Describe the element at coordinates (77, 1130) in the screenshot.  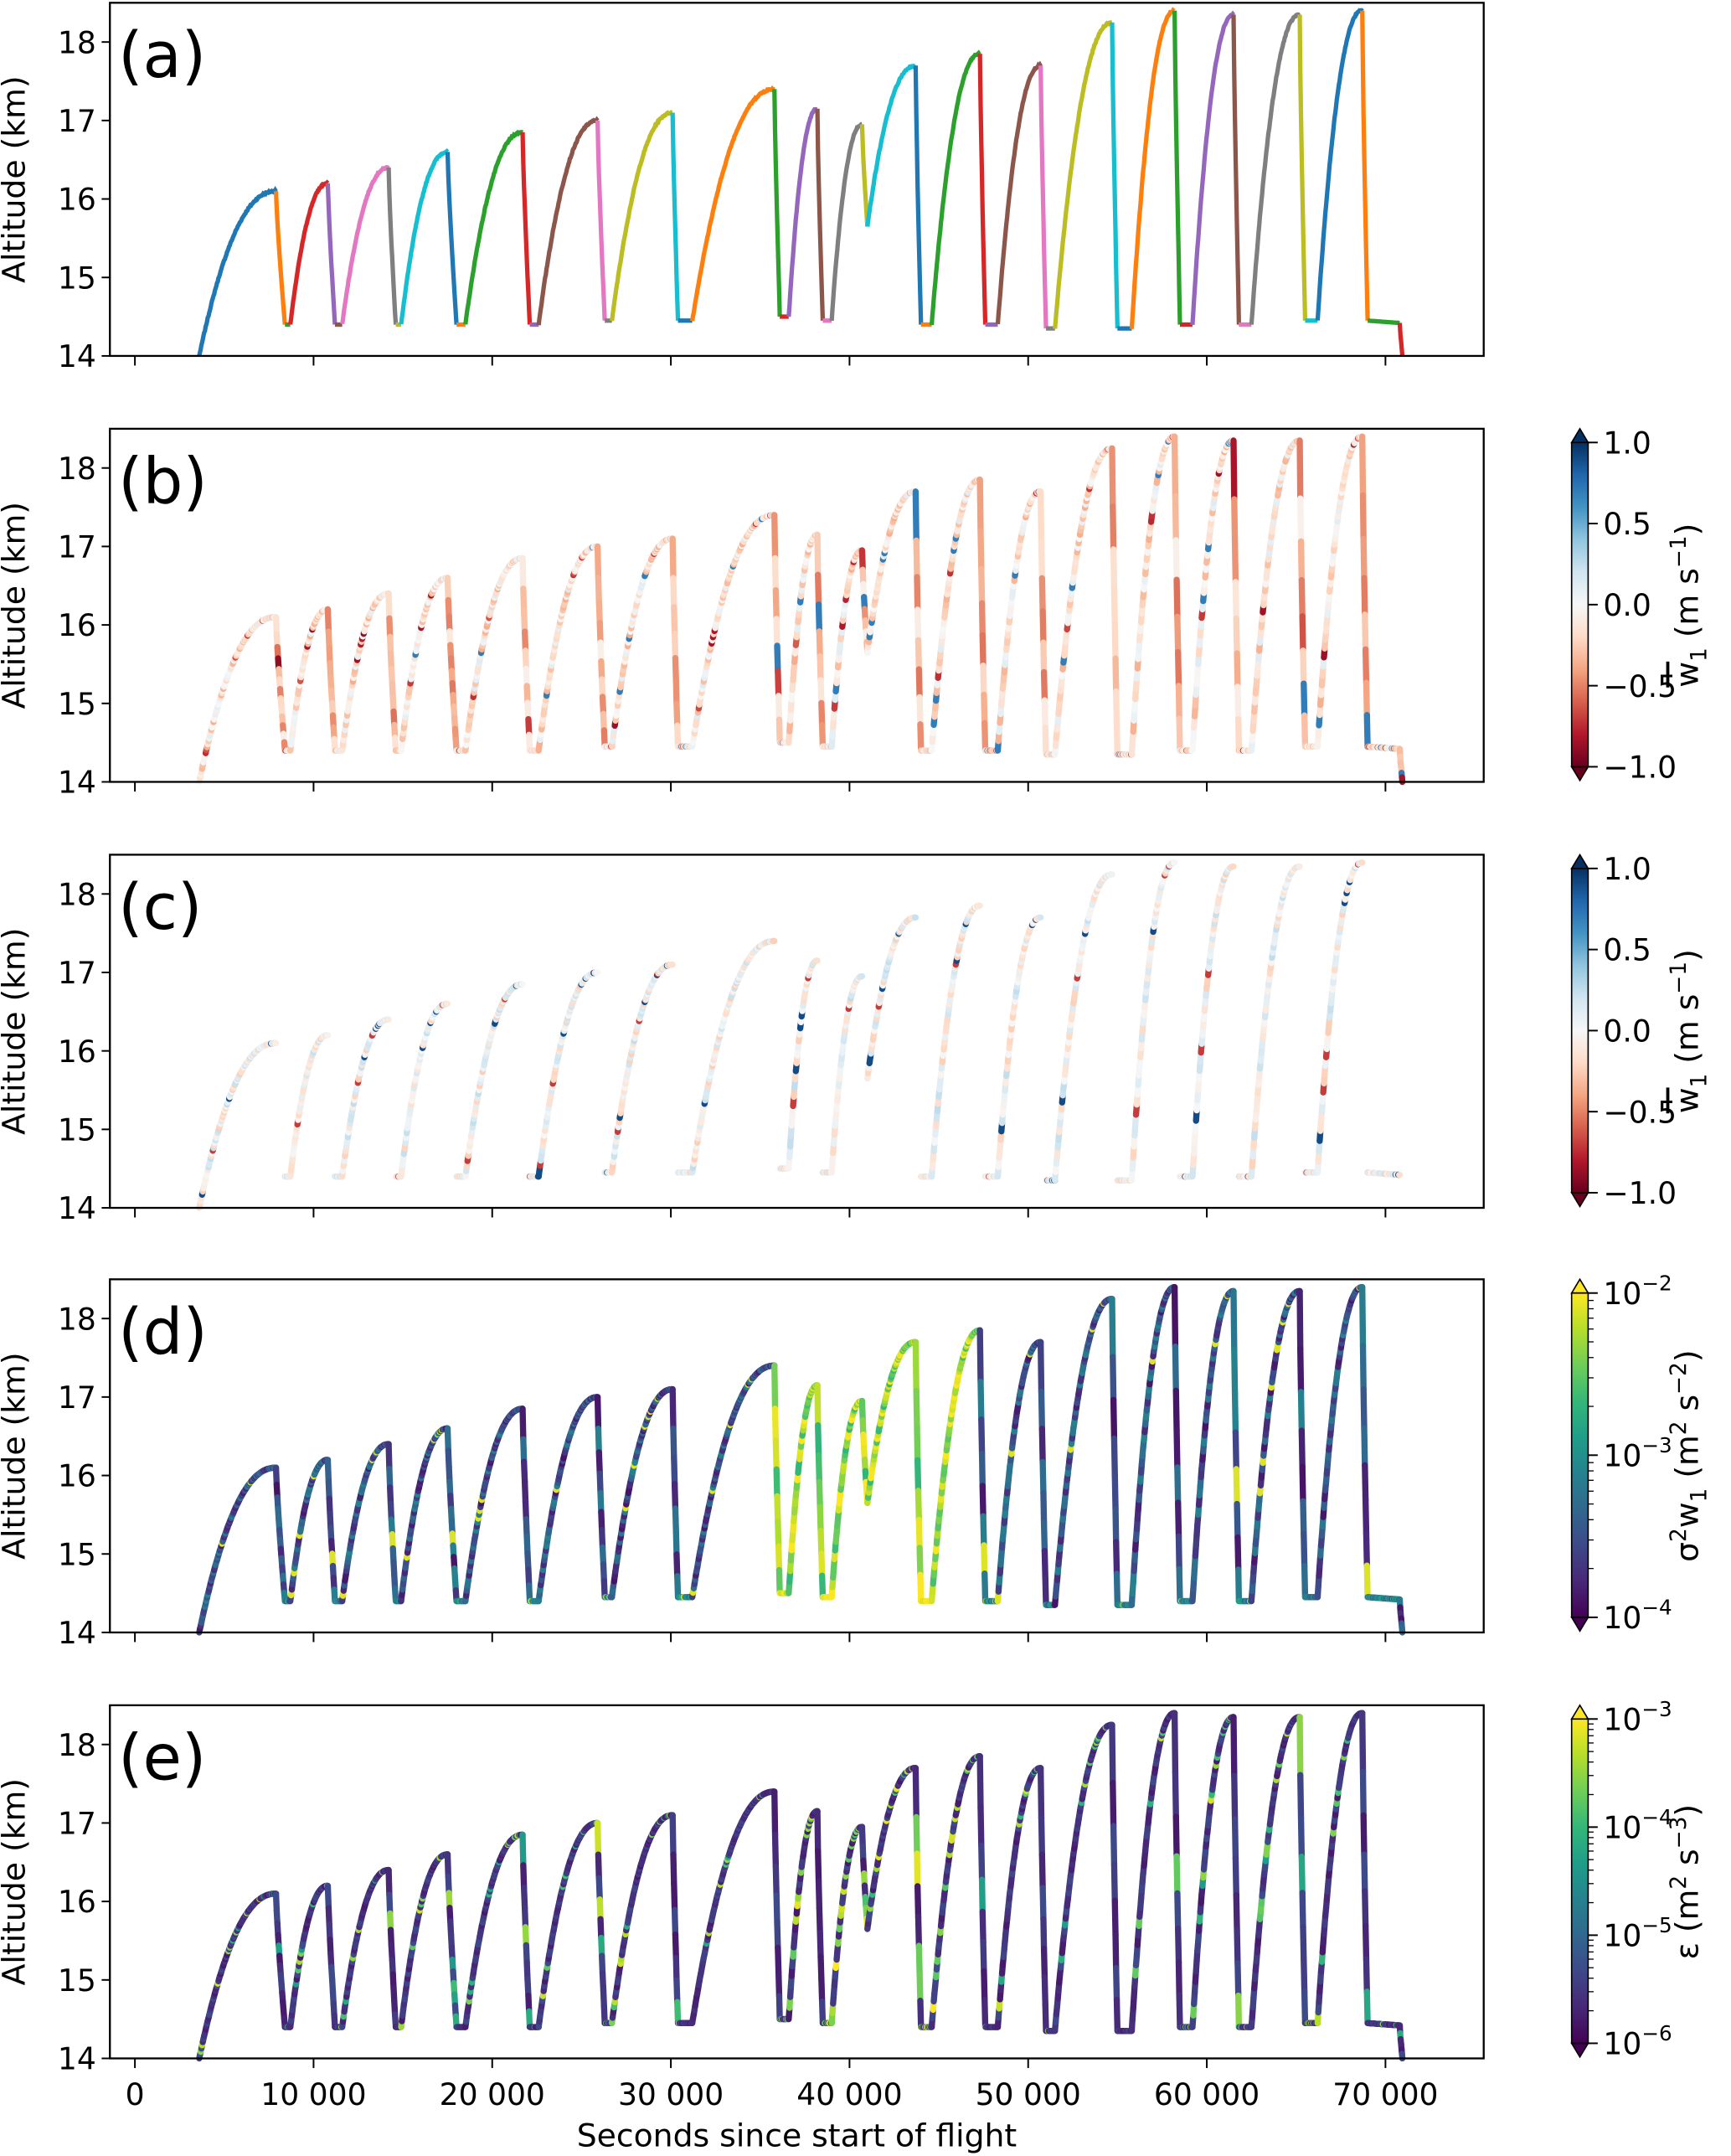
I see `y-tick-label: 15` at that location.